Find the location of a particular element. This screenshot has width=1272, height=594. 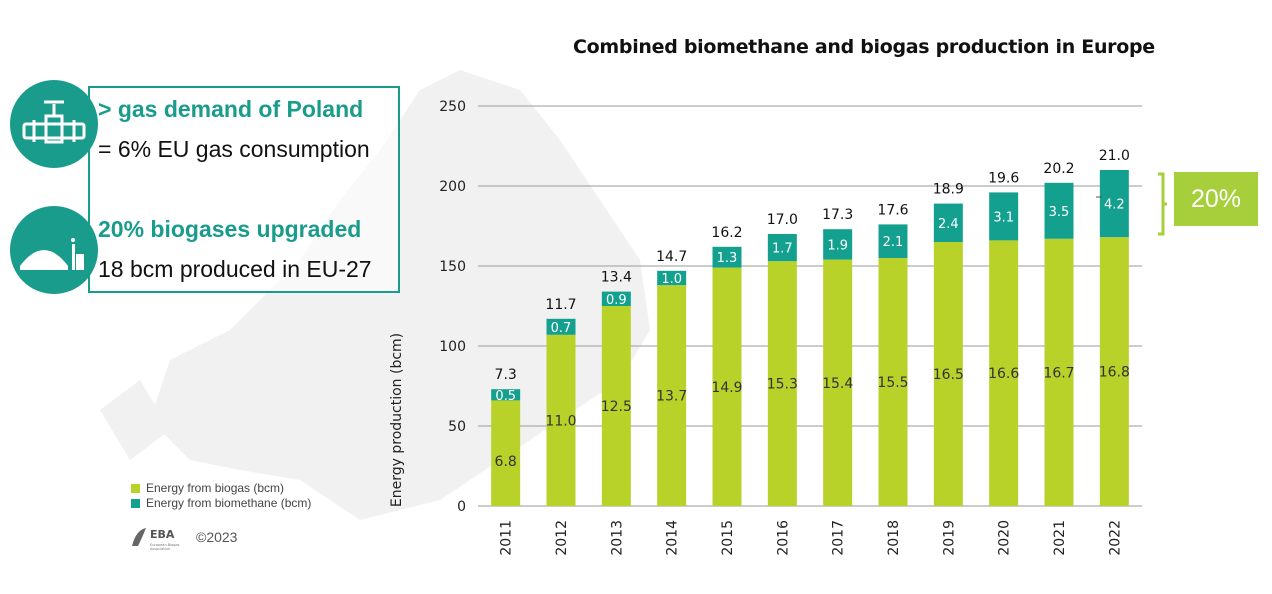

data-label-biogas: 11.0 is located at coordinates (560, 421).